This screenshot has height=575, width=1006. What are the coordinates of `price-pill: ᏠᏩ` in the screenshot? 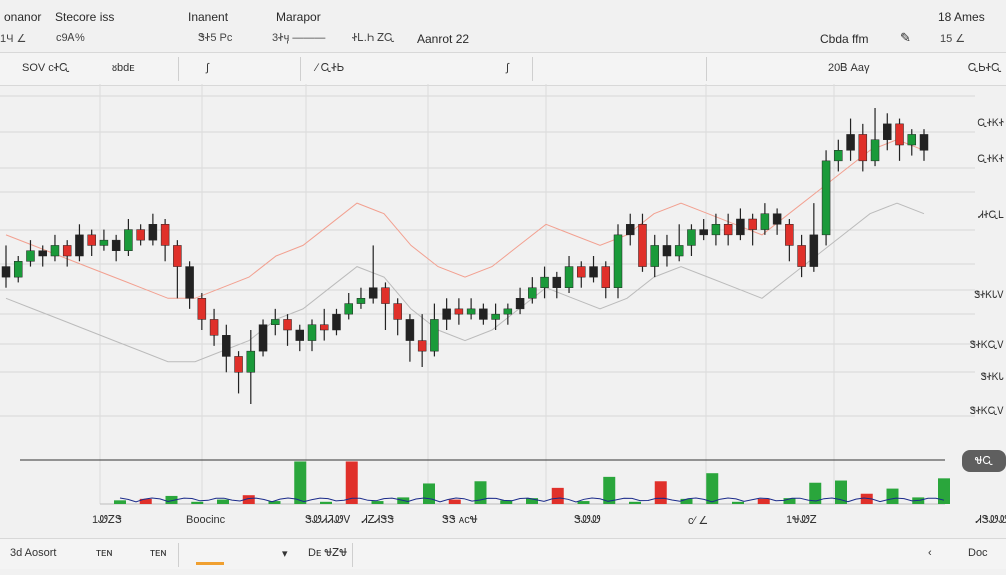 It's located at (984, 461).